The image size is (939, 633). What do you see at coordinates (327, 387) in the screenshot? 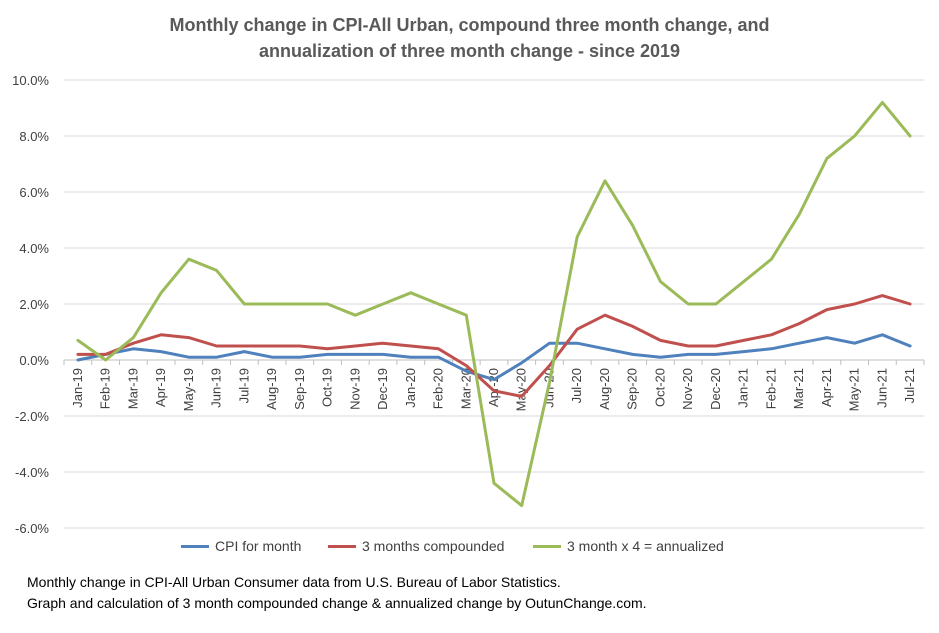
I see `x-tick-label: Oct-19` at bounding box center [327, 387].